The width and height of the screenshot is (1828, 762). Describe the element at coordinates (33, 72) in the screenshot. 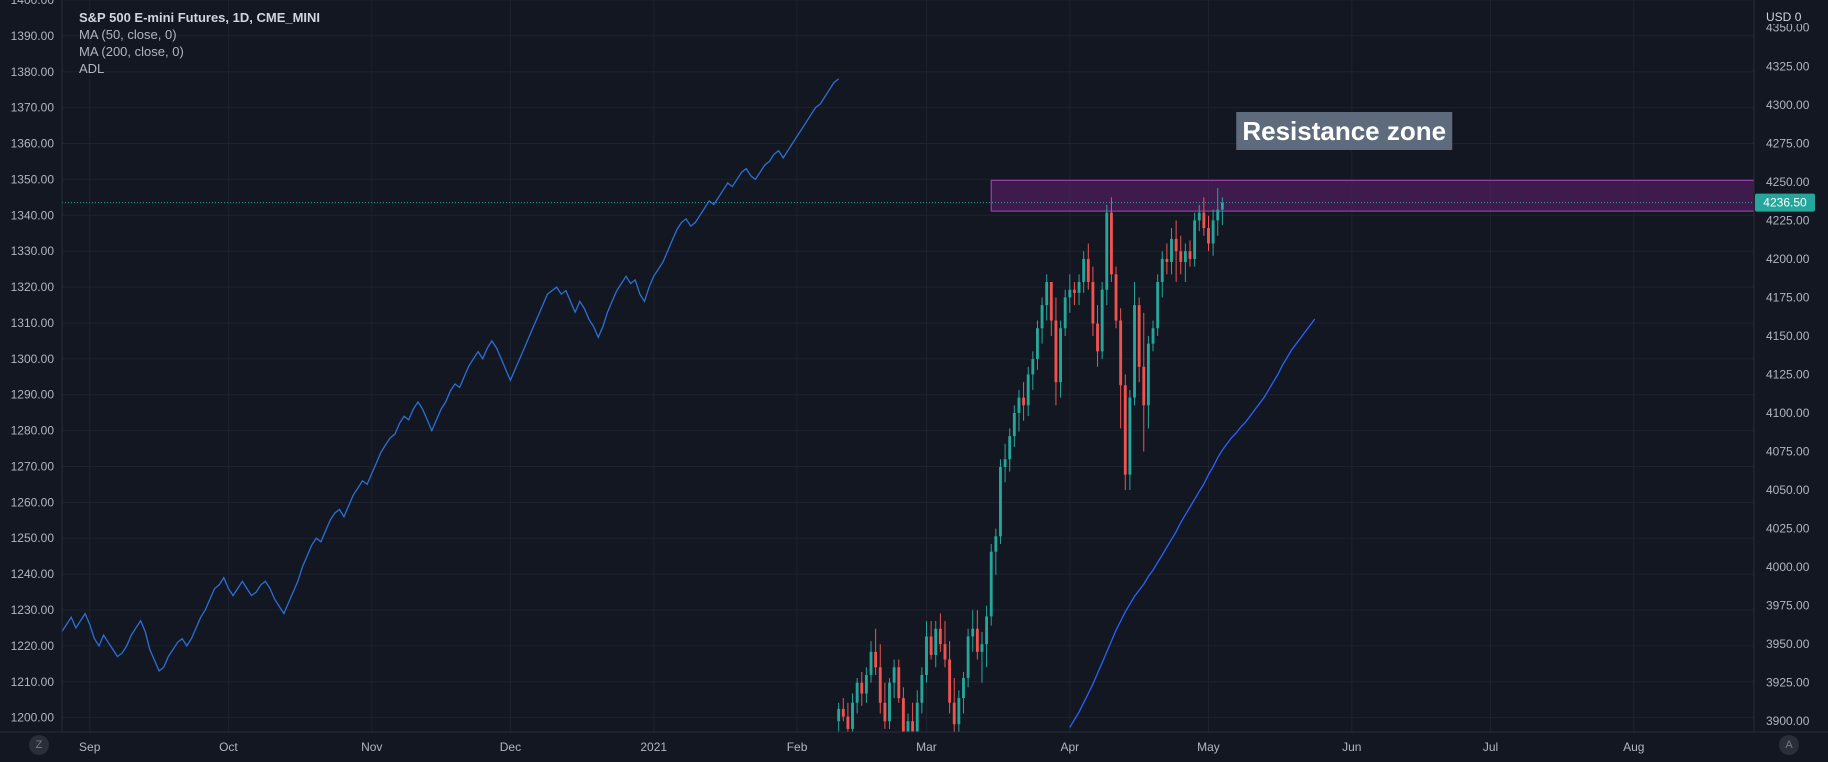

I see `left-axis-tick-label: 1380.00` at that location.